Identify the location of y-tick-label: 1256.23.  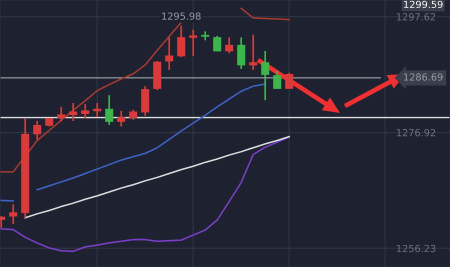
(416, 248).